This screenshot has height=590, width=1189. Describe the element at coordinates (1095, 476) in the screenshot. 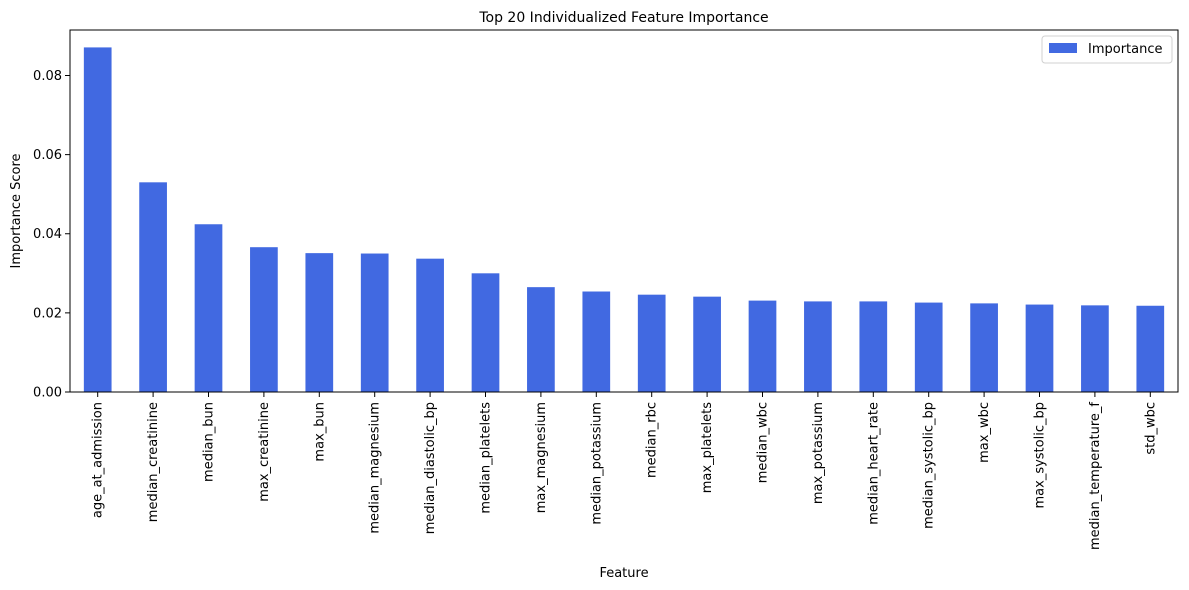

I see `x-tick-label: median_temperature_f` at that location.